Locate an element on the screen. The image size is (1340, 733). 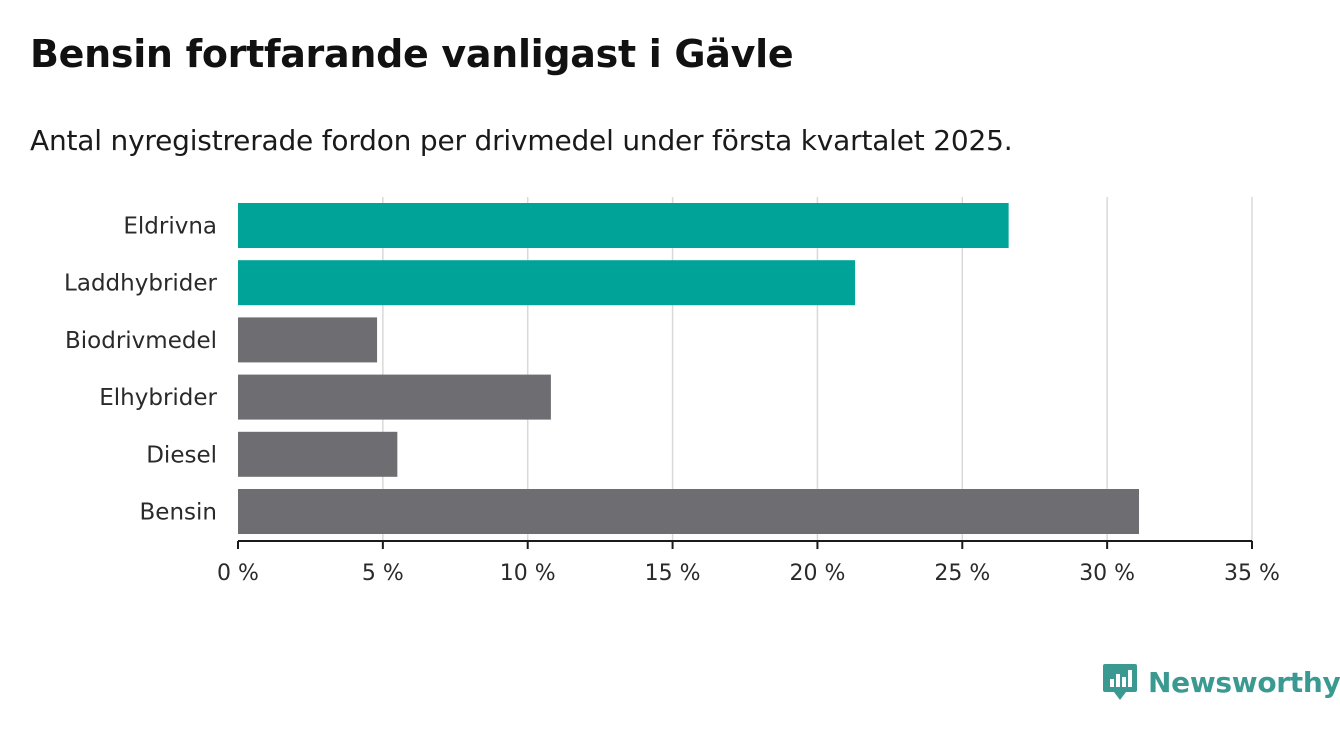
x-tick-label: 15 % is located at coordinates (673, 573).